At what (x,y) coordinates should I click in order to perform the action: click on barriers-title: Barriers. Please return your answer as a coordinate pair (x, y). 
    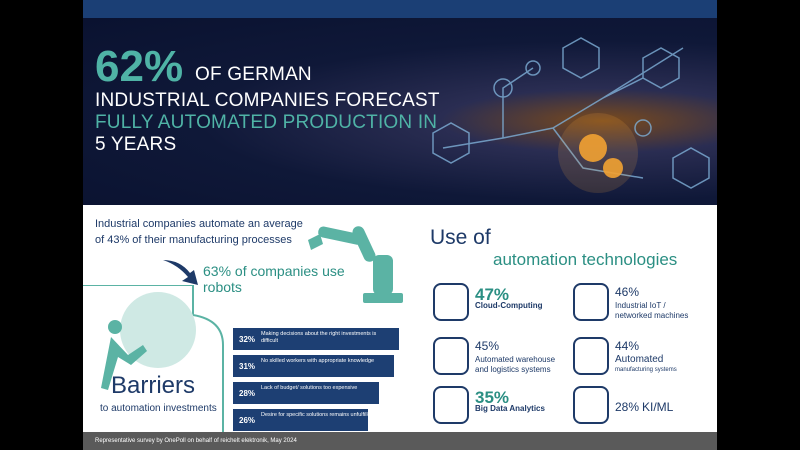
    Looking at the image, I should click on (153, 385).